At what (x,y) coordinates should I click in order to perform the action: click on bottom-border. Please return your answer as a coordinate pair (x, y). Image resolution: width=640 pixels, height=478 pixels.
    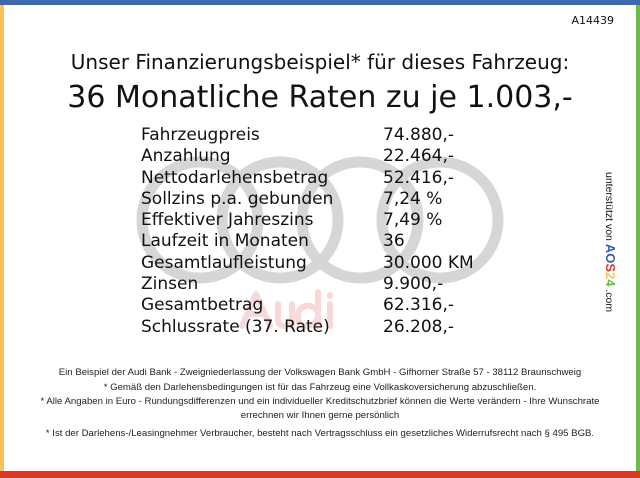
    Looking at the image, I should click on (320, 474).